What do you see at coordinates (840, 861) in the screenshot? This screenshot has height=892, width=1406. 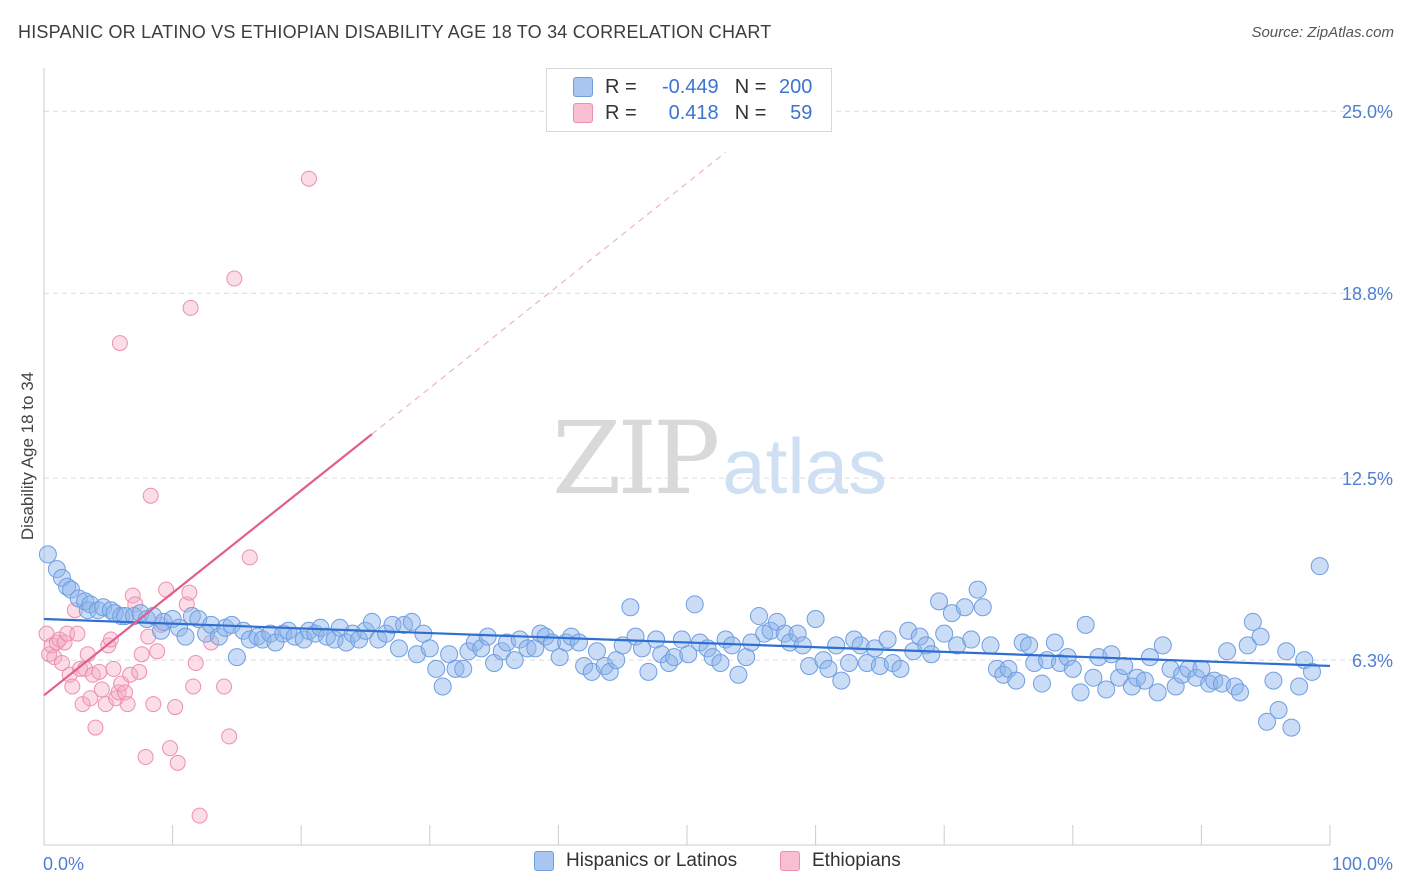 I see `legend-item-ethiopians: Ethiopians` at bounding box center [840, 861].